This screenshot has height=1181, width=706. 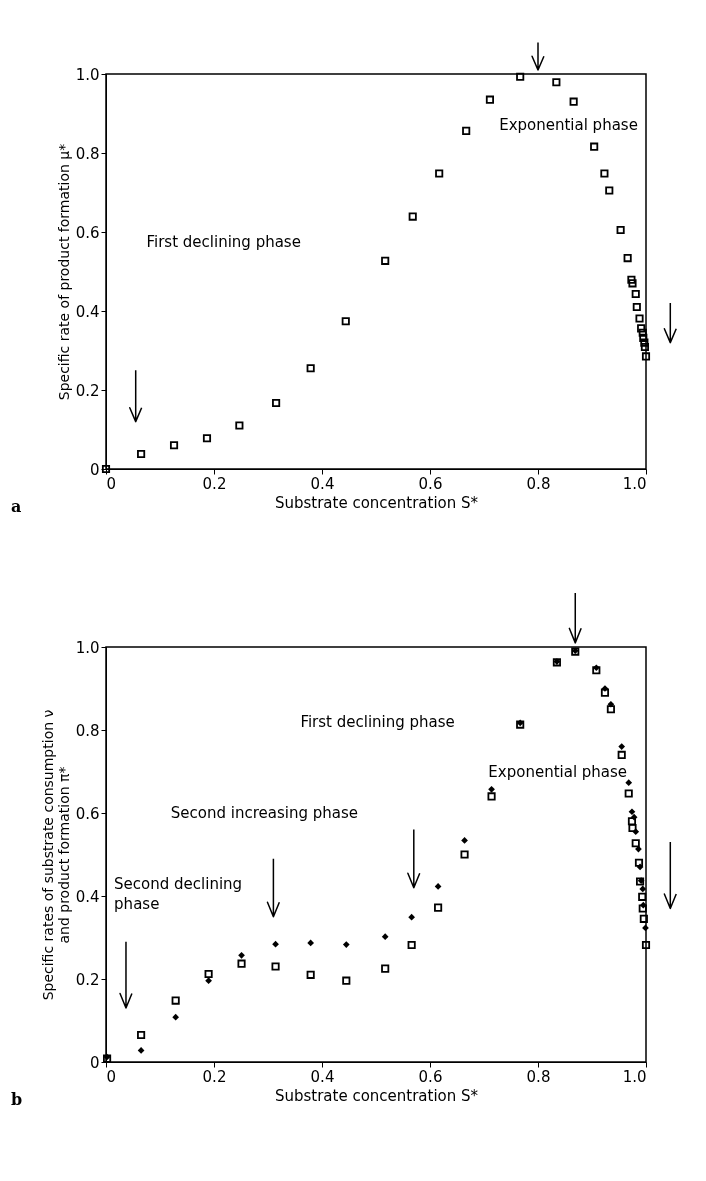 What do you see at coordinates (16, 506) in the screenshot?
I see `text: a` at bounding box center [16, 506].